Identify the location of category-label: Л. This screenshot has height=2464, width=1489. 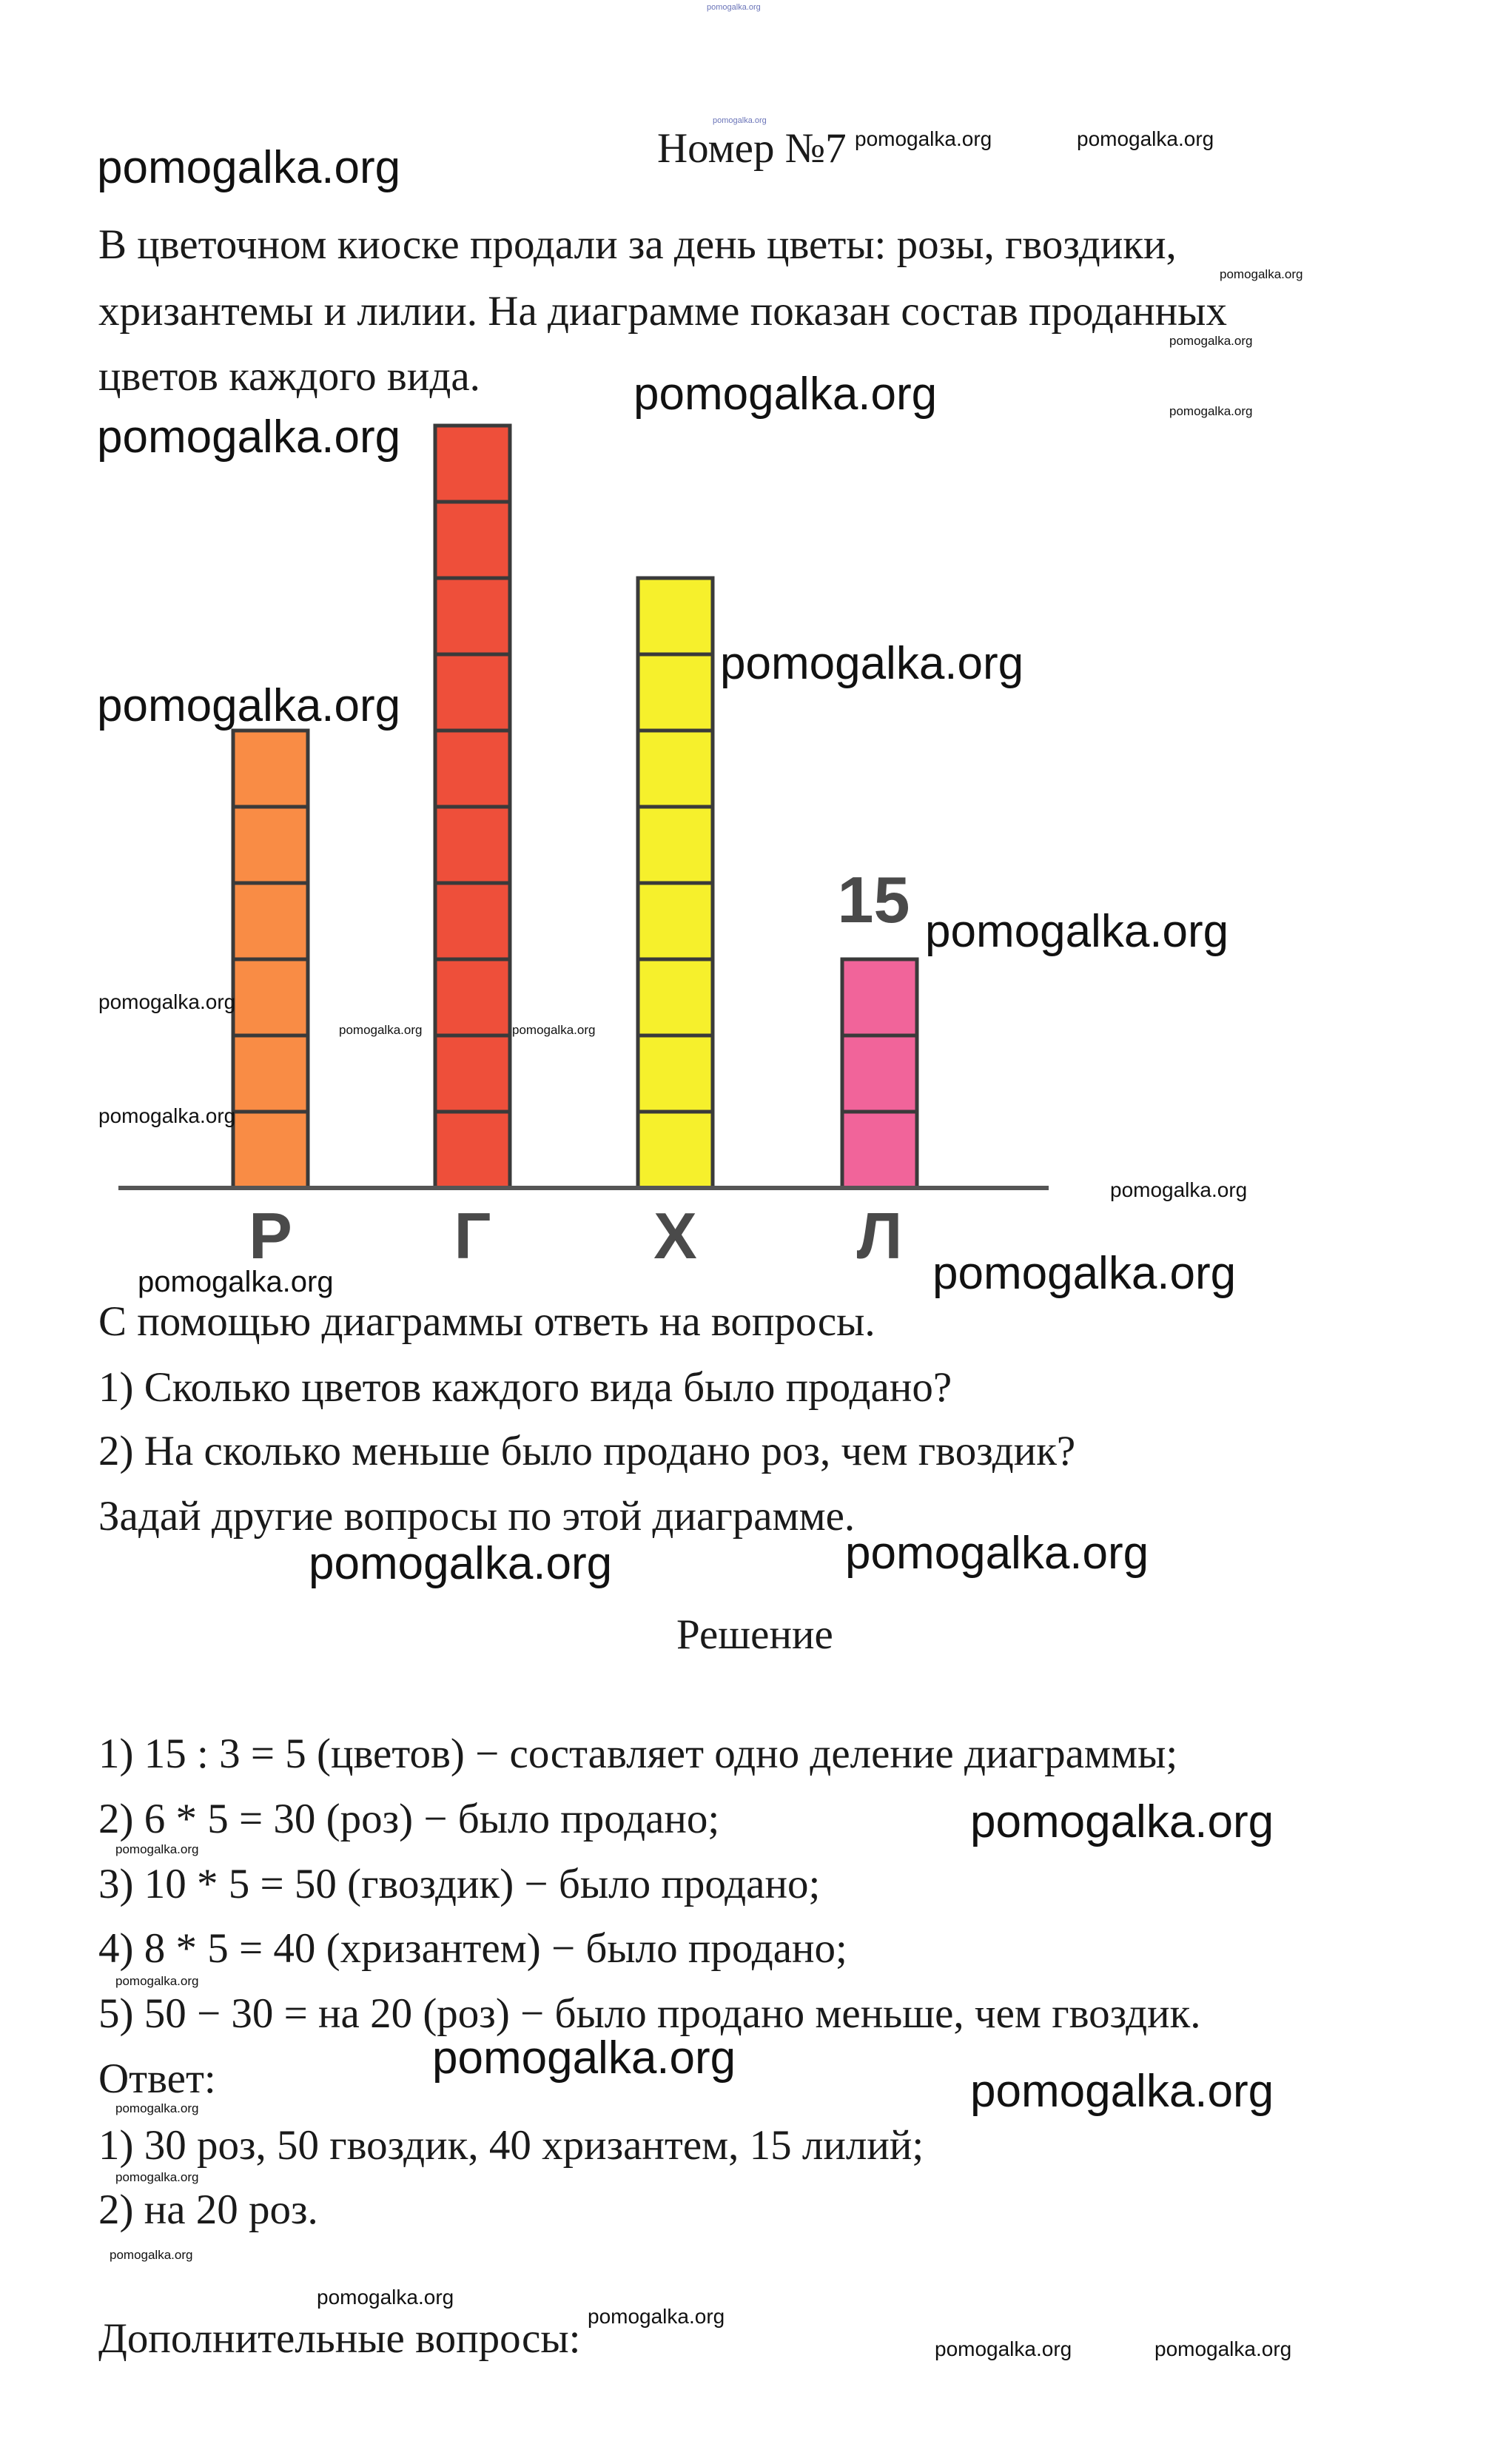
(880, 1235).